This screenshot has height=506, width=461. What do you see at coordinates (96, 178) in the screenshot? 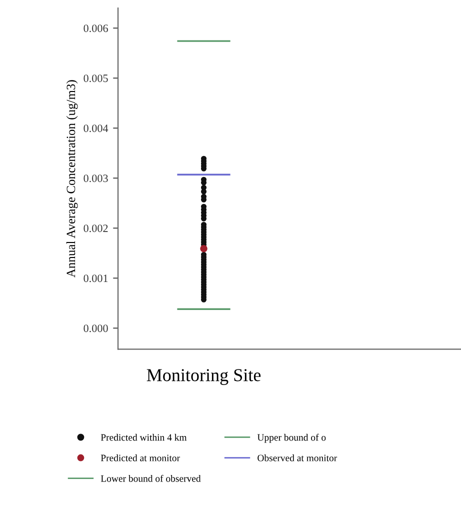
I see `y-tick-label: 0.003` at bounding box center [96, 178].